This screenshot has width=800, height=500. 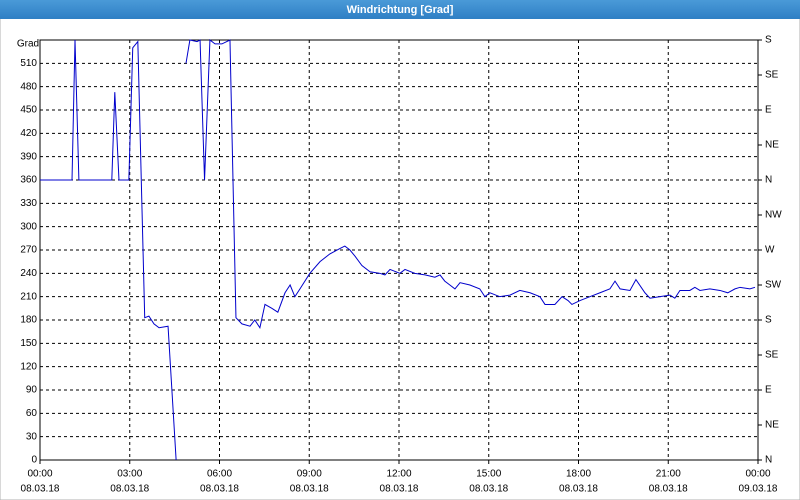 What do you see at coordinates (28, 366) in the screenshot?
I see `y-tick-label: 120` at bounding box center [28, 366].